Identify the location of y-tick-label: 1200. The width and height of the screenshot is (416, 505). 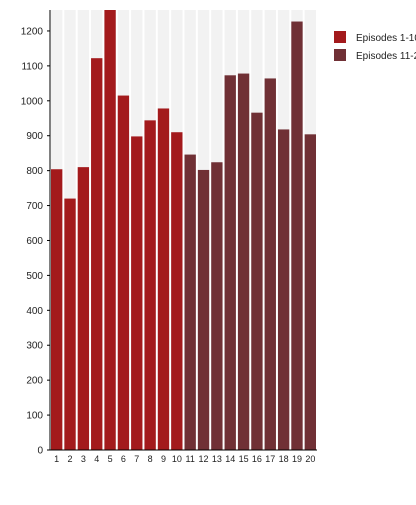
(32, 31).